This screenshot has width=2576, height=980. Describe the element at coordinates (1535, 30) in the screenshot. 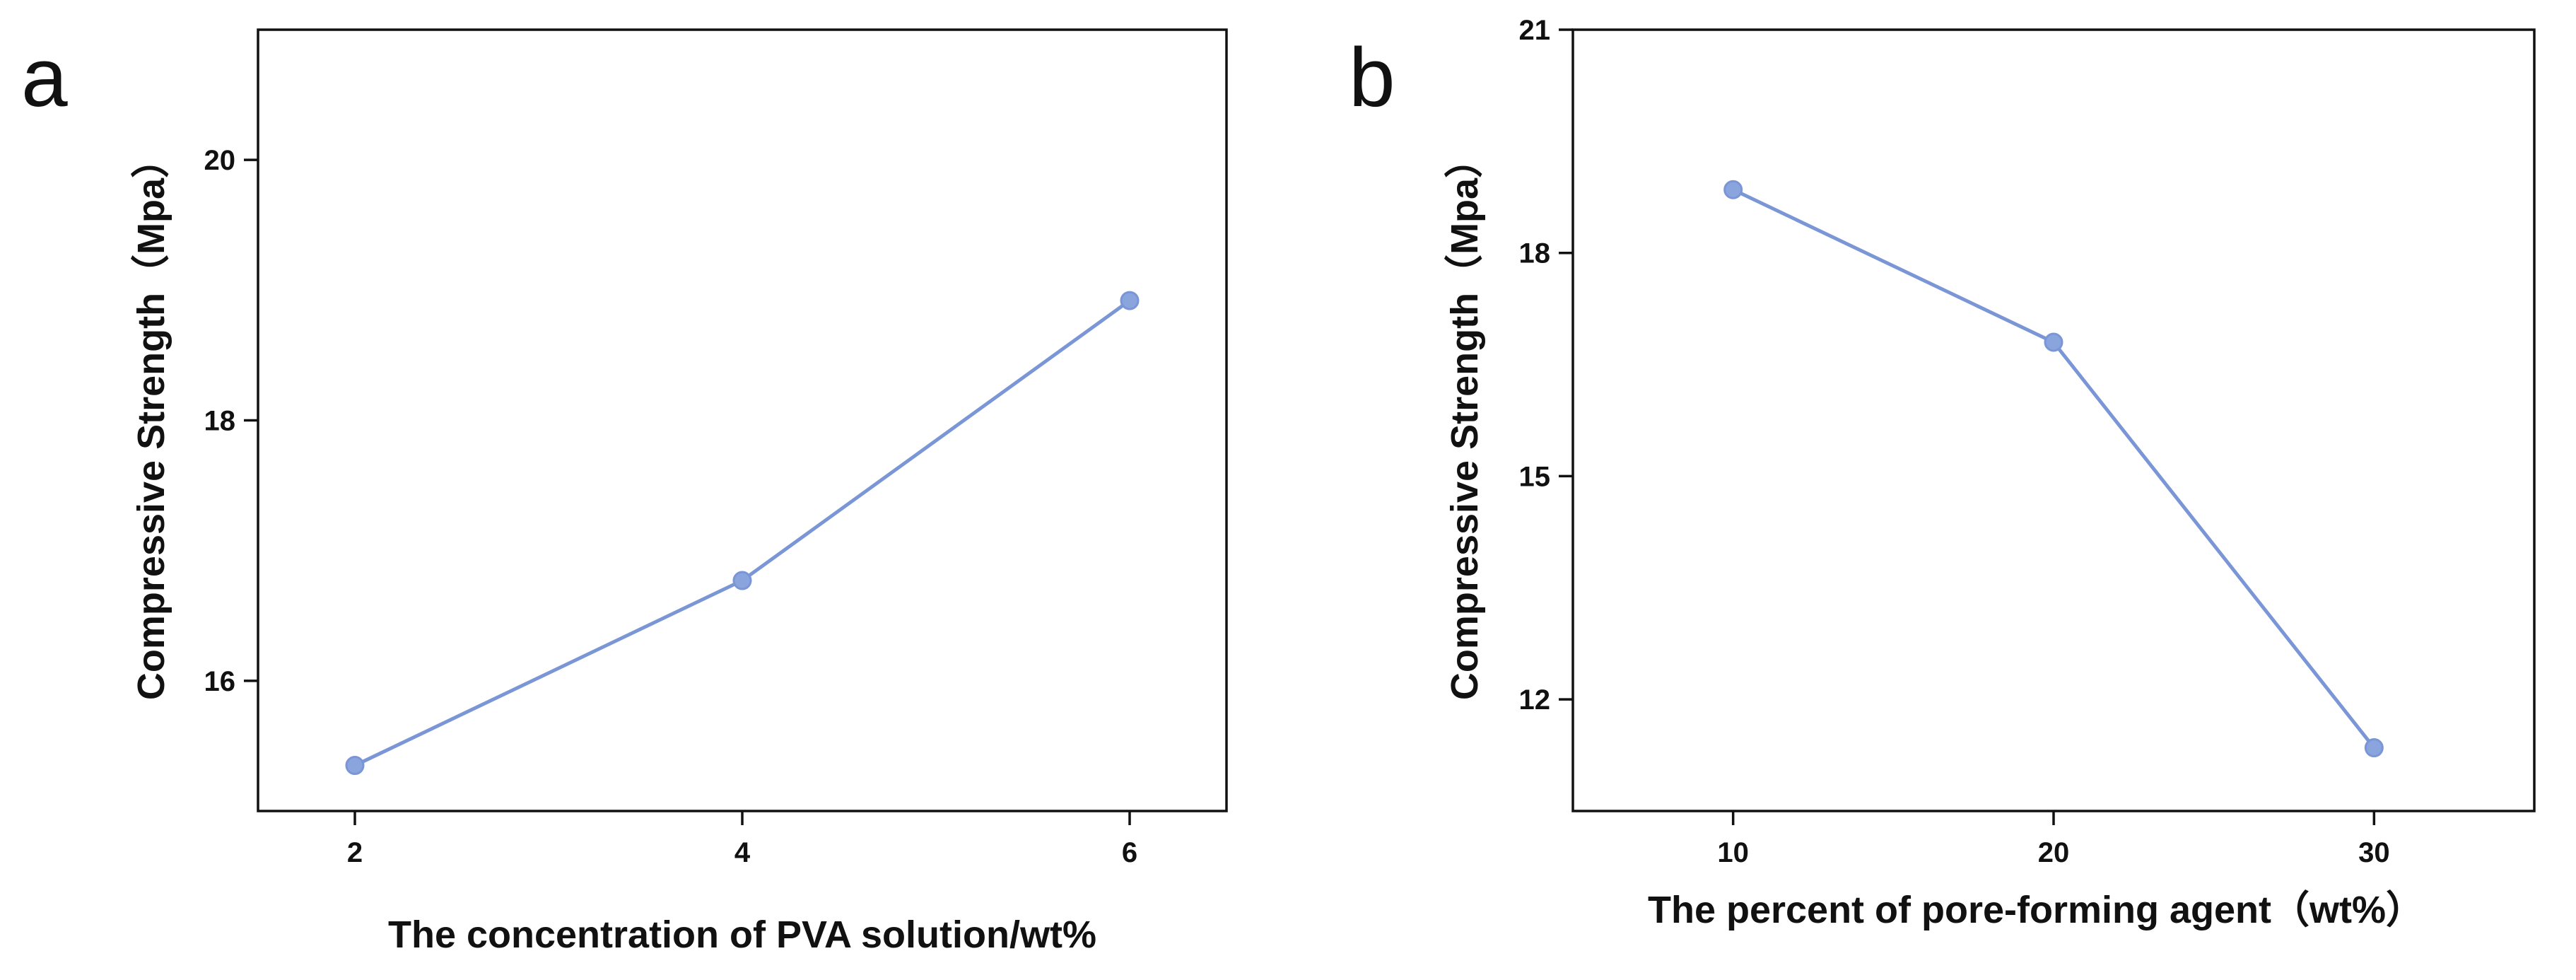

I see `y-tick-label-b-3: 21` at that location.